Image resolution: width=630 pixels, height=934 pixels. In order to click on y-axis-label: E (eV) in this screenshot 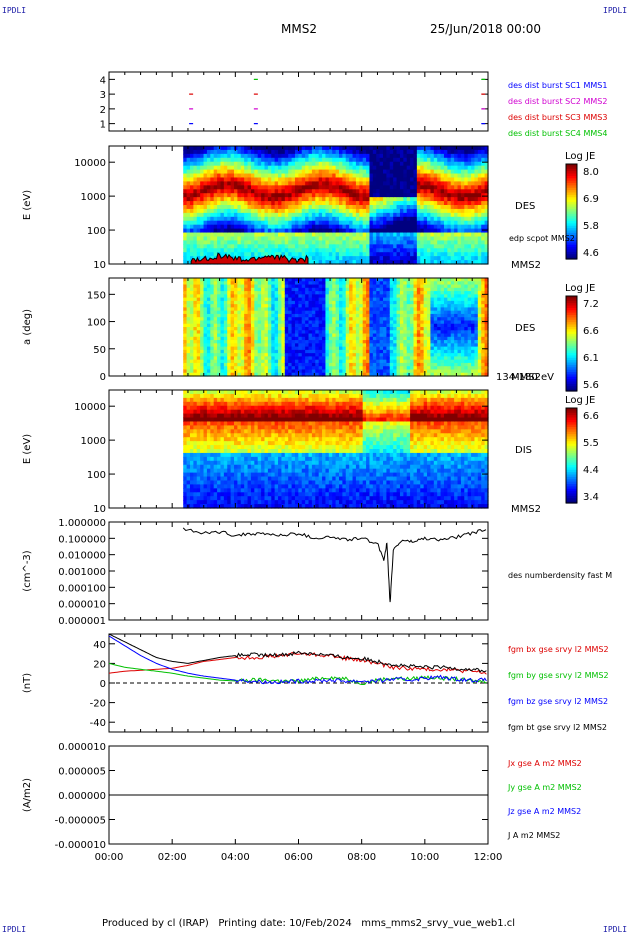, I will do `click(27, 205)`.